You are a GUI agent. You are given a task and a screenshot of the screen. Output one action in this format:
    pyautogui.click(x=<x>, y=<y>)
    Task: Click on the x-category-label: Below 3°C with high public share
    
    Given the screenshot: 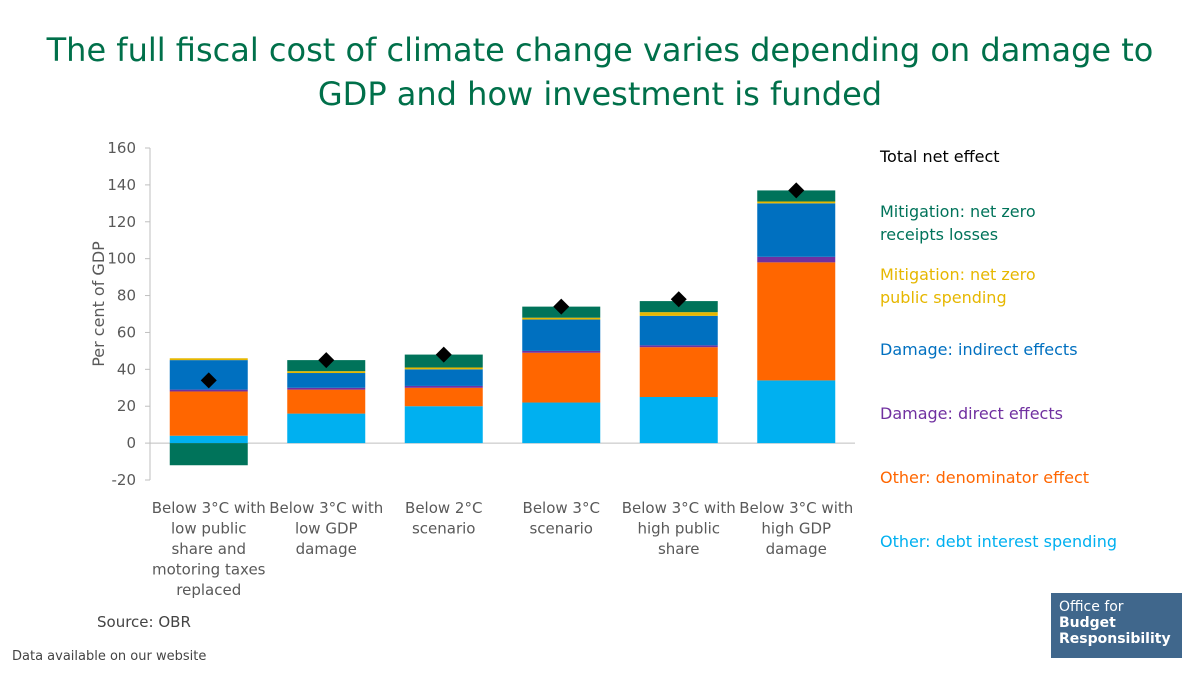 What is the action you would take?
    pyautogui.click(x=679, y=528)
    